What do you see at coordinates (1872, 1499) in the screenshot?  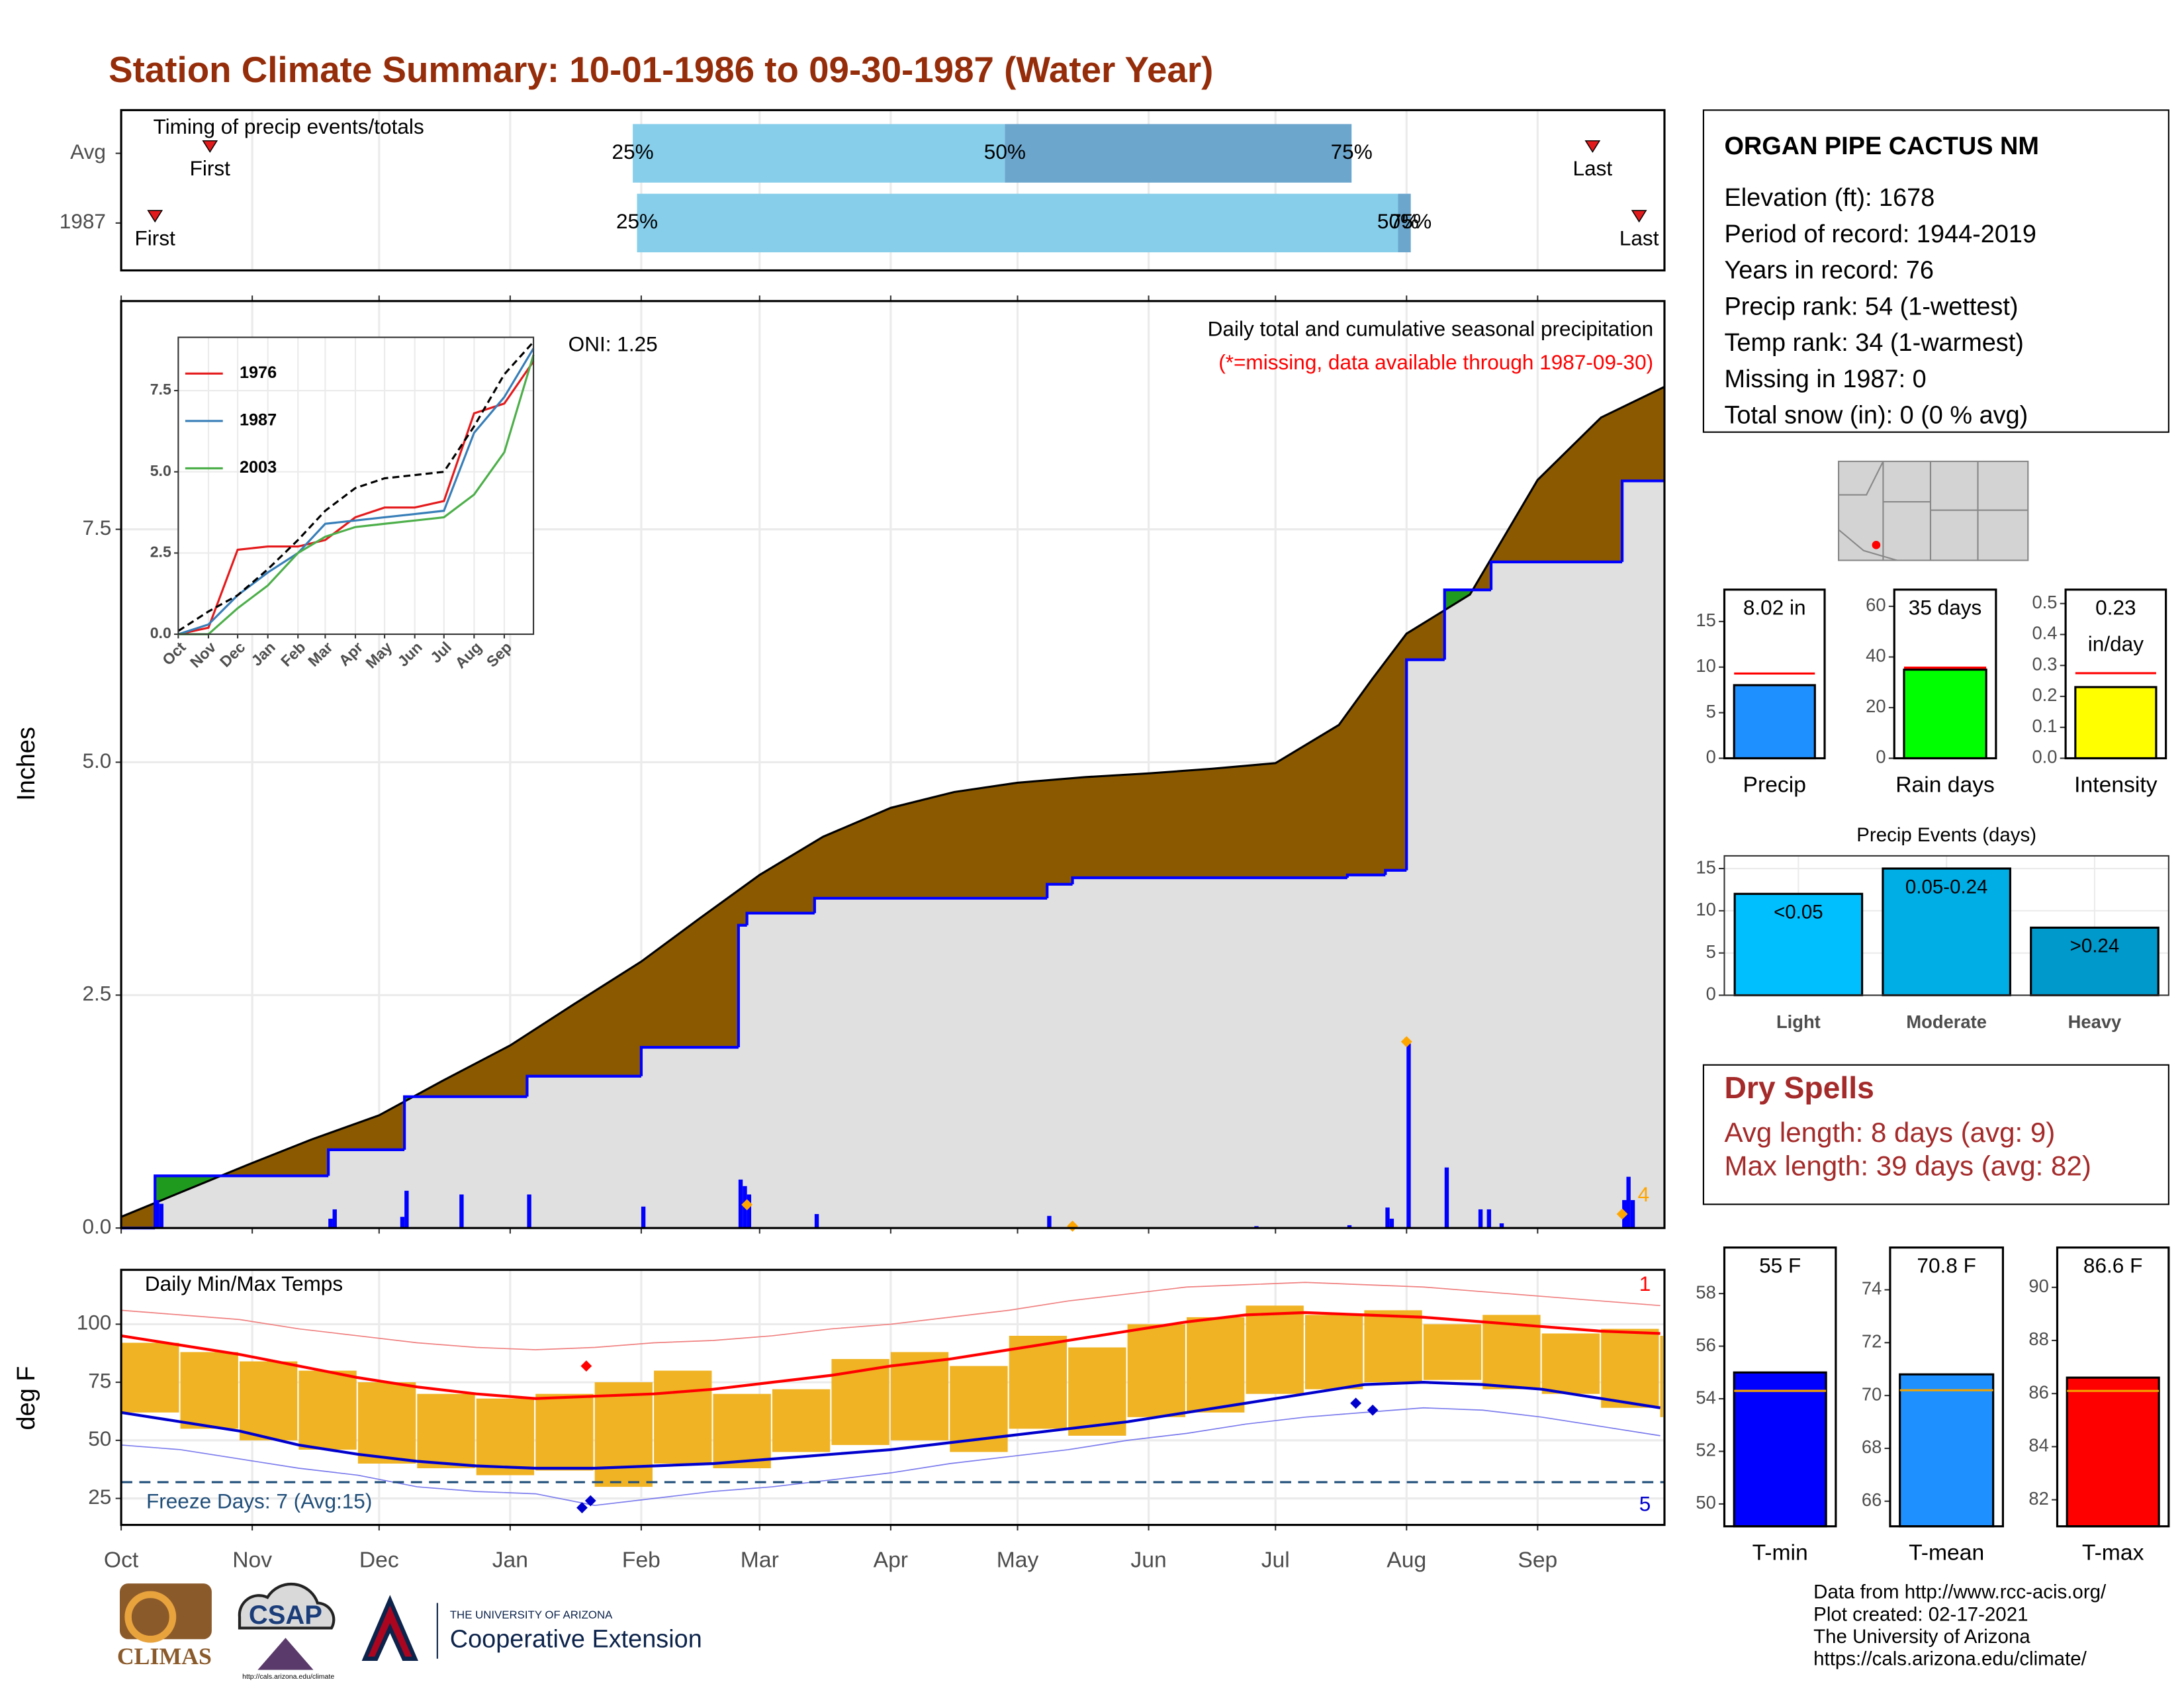 I see `y-tick-label: 66` at bounding box center [1872, 1499].